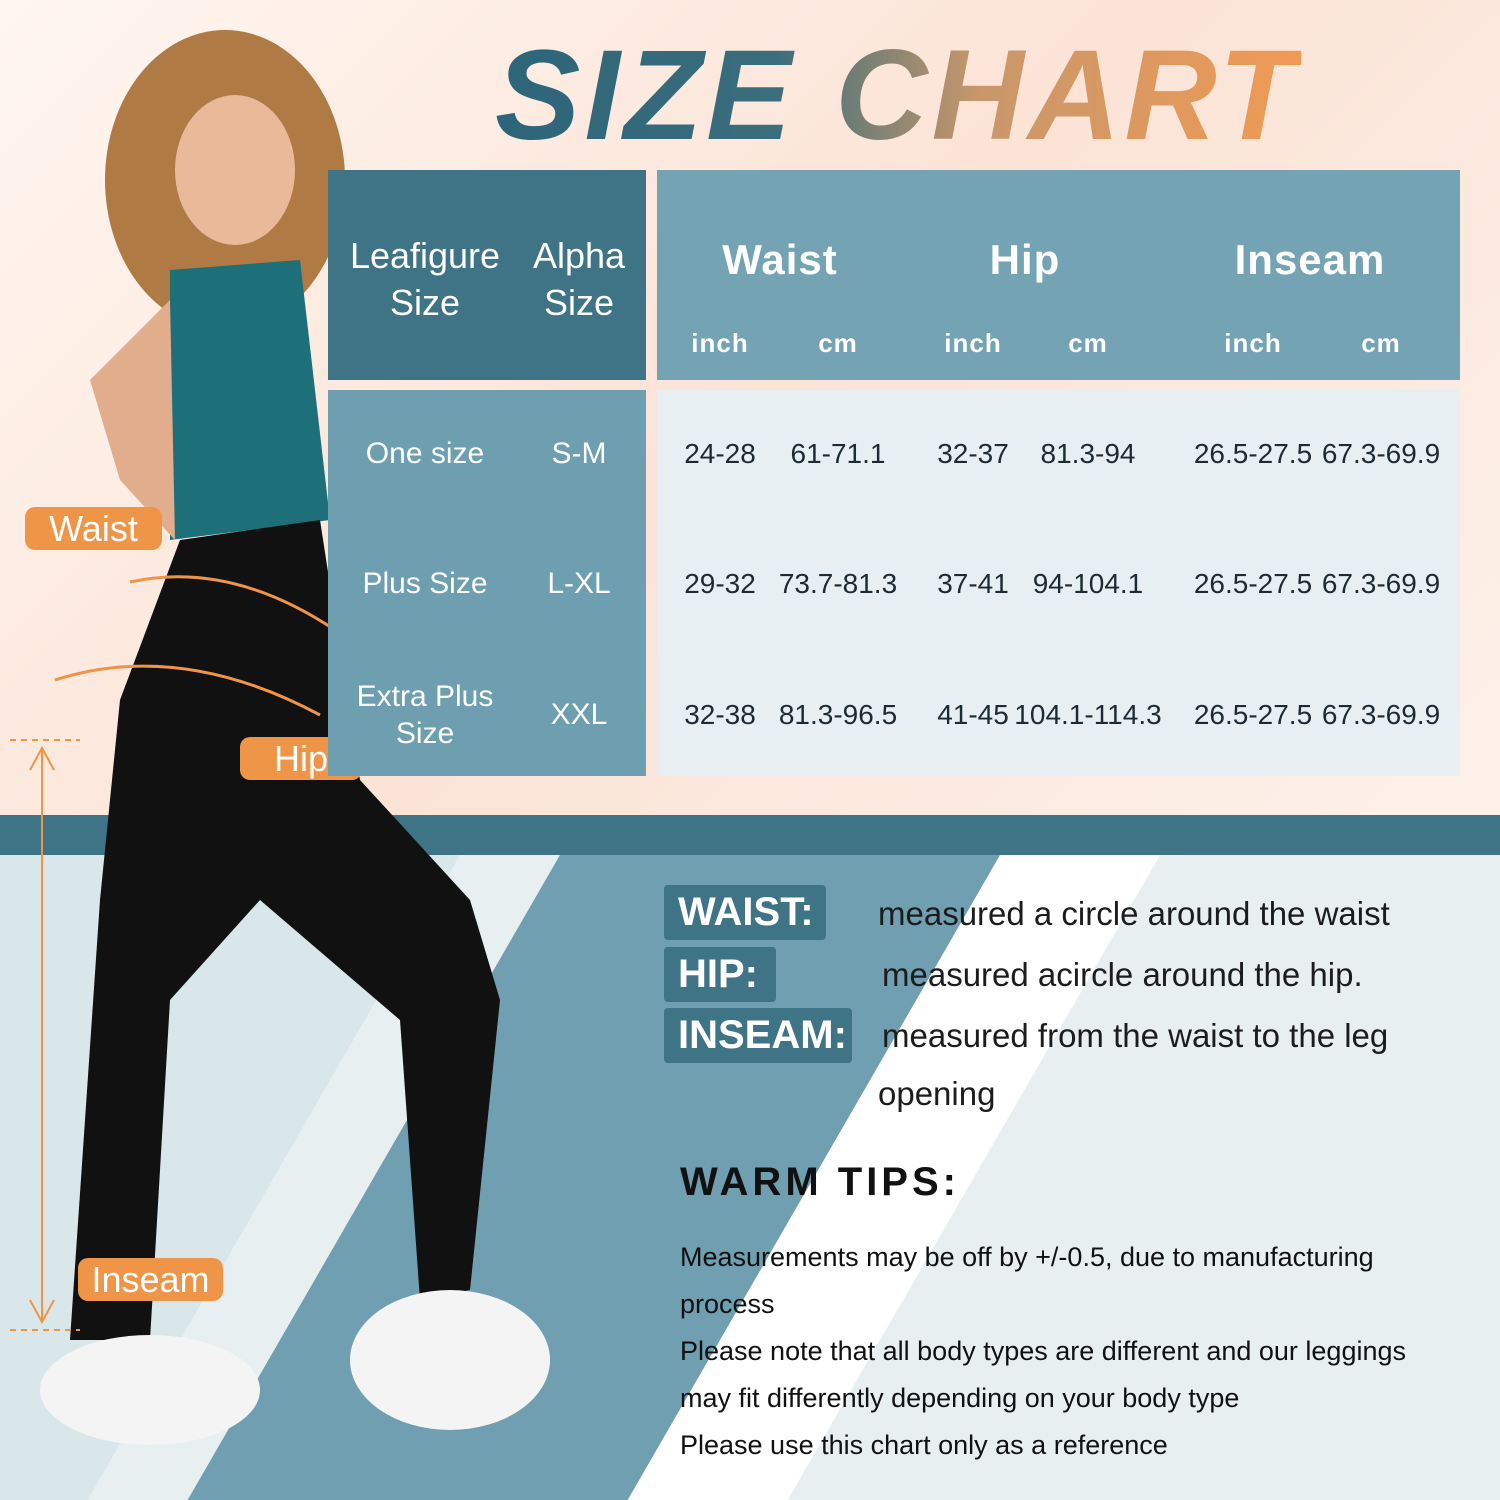  I want to click on measure-header-bg, so click(1058, 275).